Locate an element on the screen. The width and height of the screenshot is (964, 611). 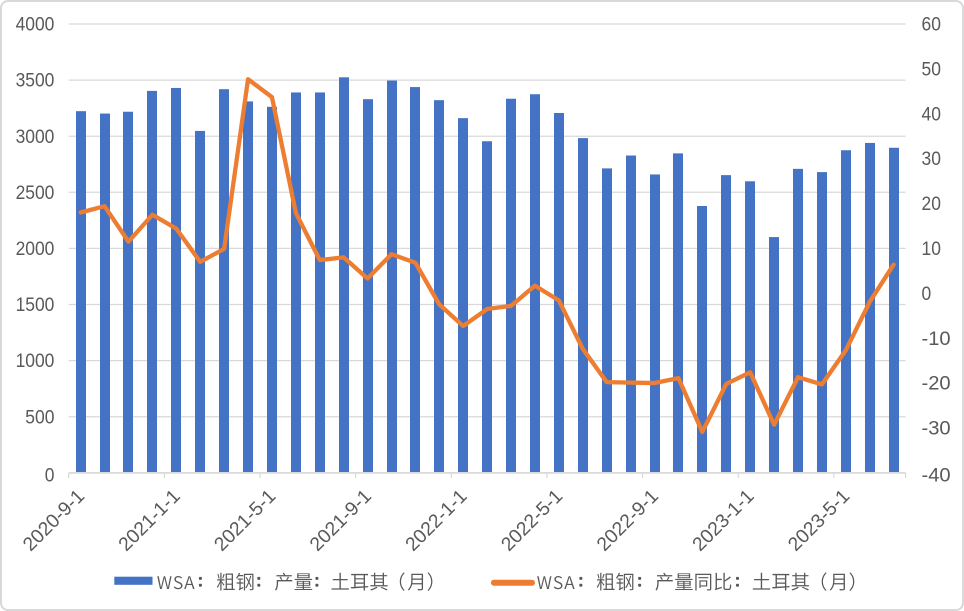
svg-text: 60 is located at coordinates (931, 25).